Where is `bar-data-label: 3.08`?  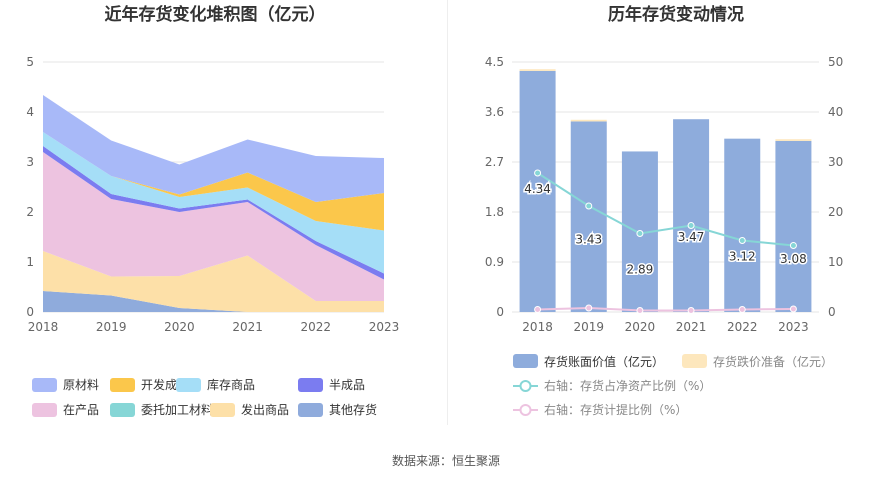 bar-data-label: 3.08 is located at coordinates (793, 259).